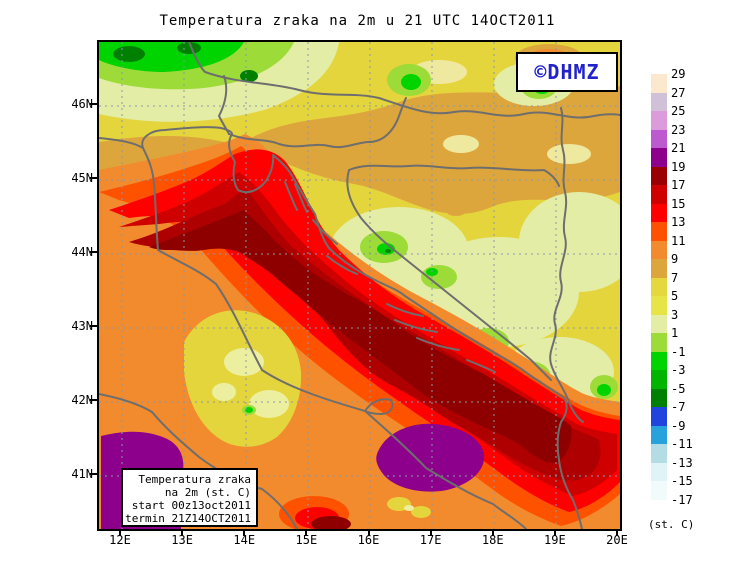  I want to click on colorbar-tick-label: 7, so click(675, 277).